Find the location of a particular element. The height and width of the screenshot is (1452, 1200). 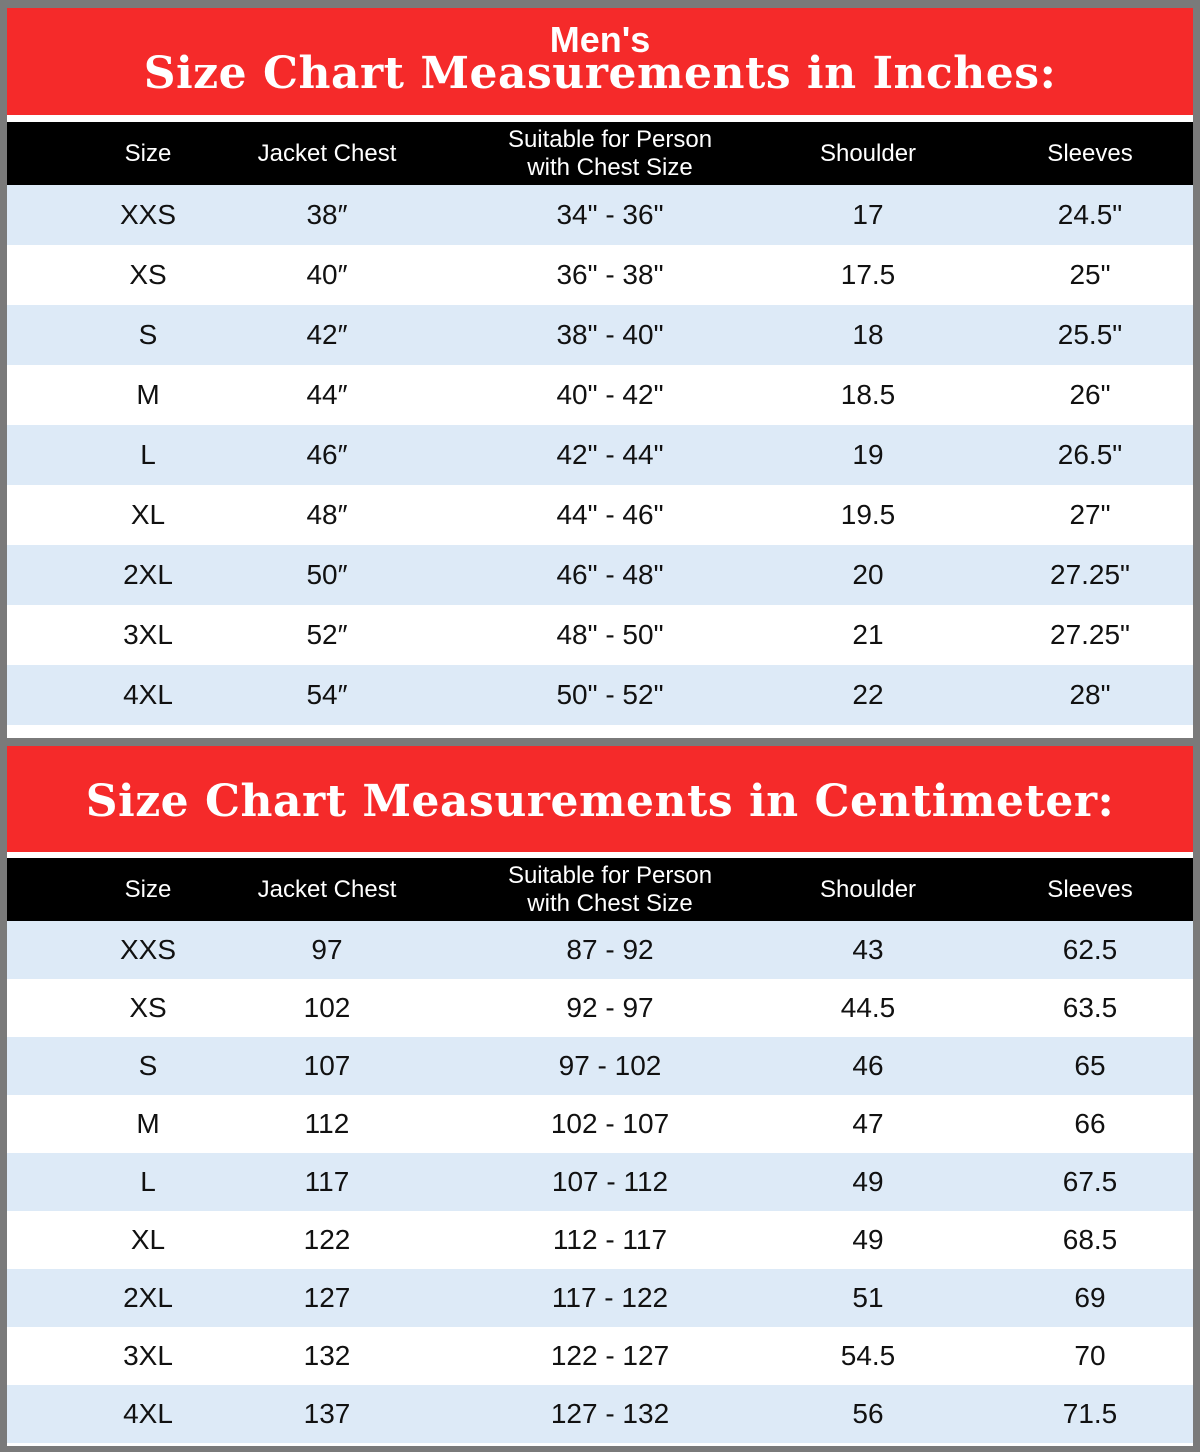

table-cell: 117 is located at coordinates (327, 1181).